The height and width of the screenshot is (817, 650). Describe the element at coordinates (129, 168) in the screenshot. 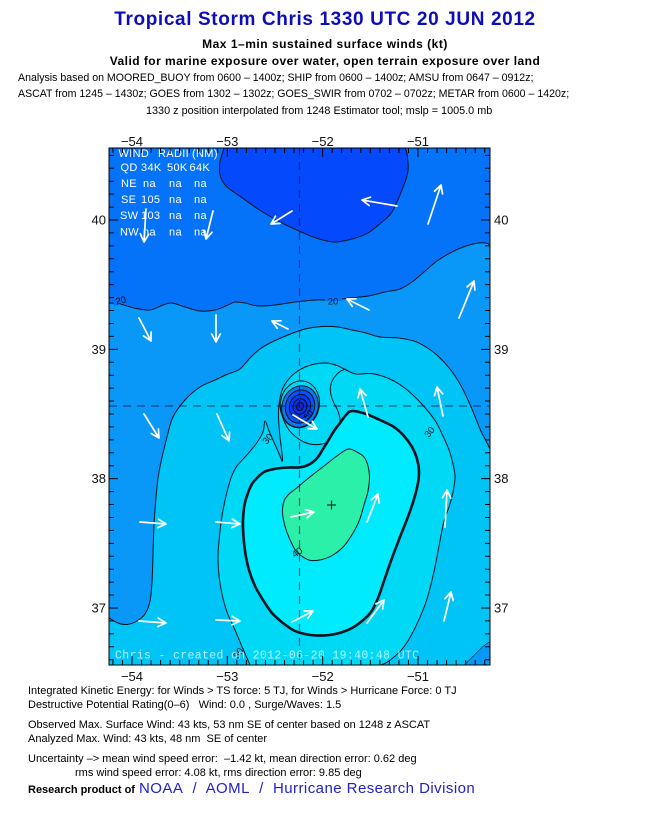

I see `svg-text: QD` at that location.